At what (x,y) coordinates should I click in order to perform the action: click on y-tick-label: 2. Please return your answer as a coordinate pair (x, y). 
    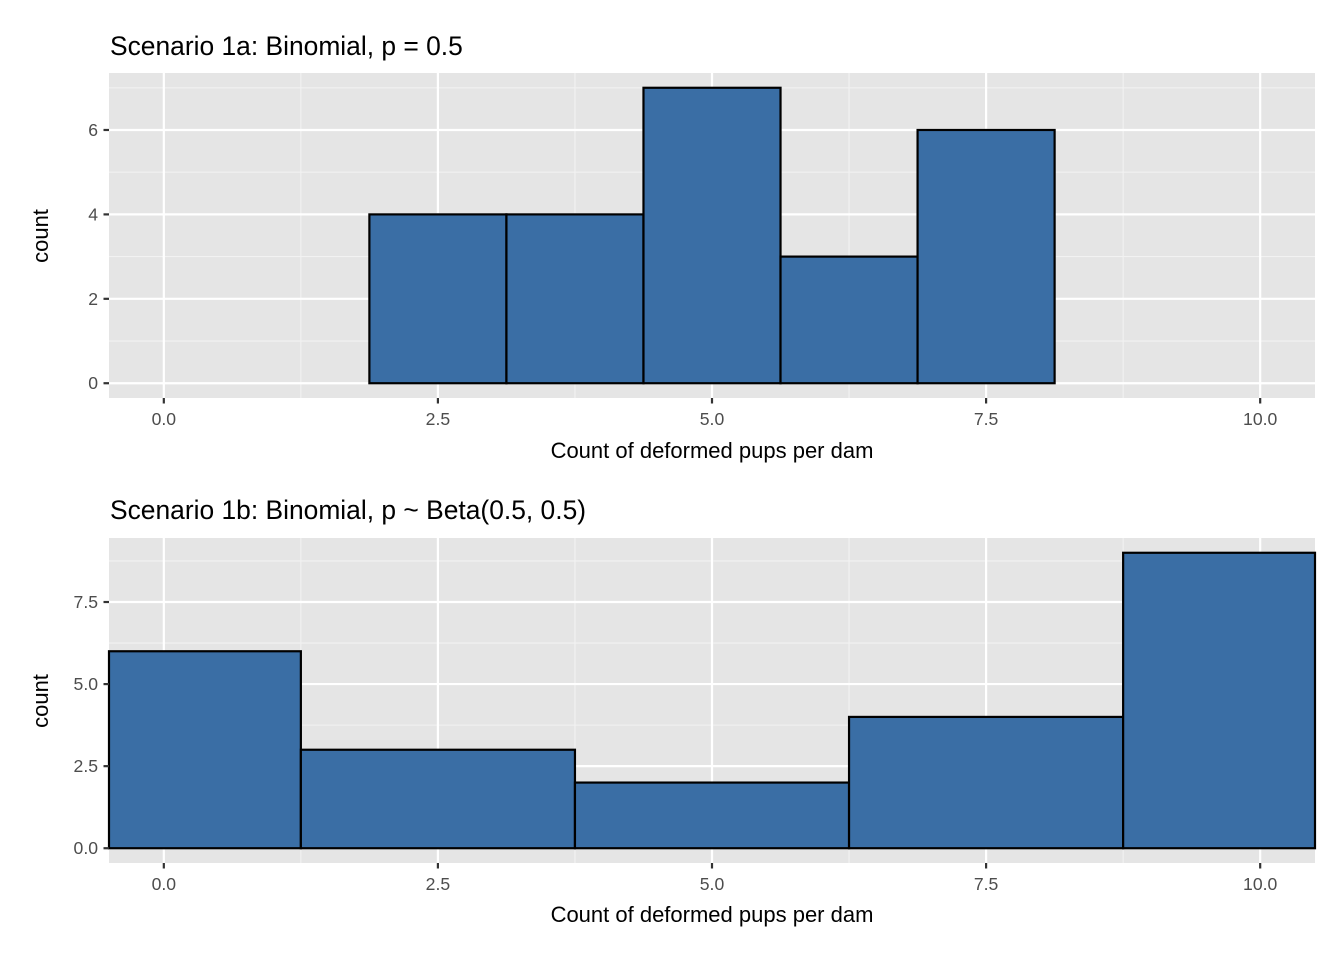
    Looking at the image, I should click on (93, 299).